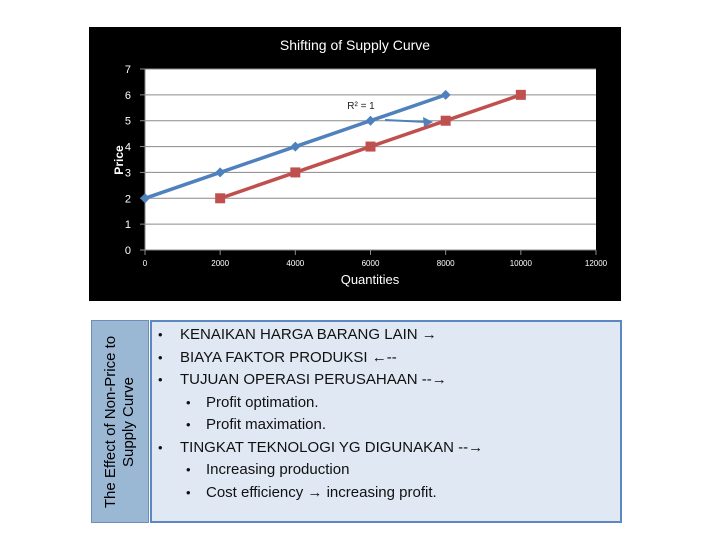 The height and width of the screenshot is (540, 720). What do you see at coordinates (262, 402) in the screenshot?
I see `bullet-text: Profit optimation.` at bounding box center [262, 402].